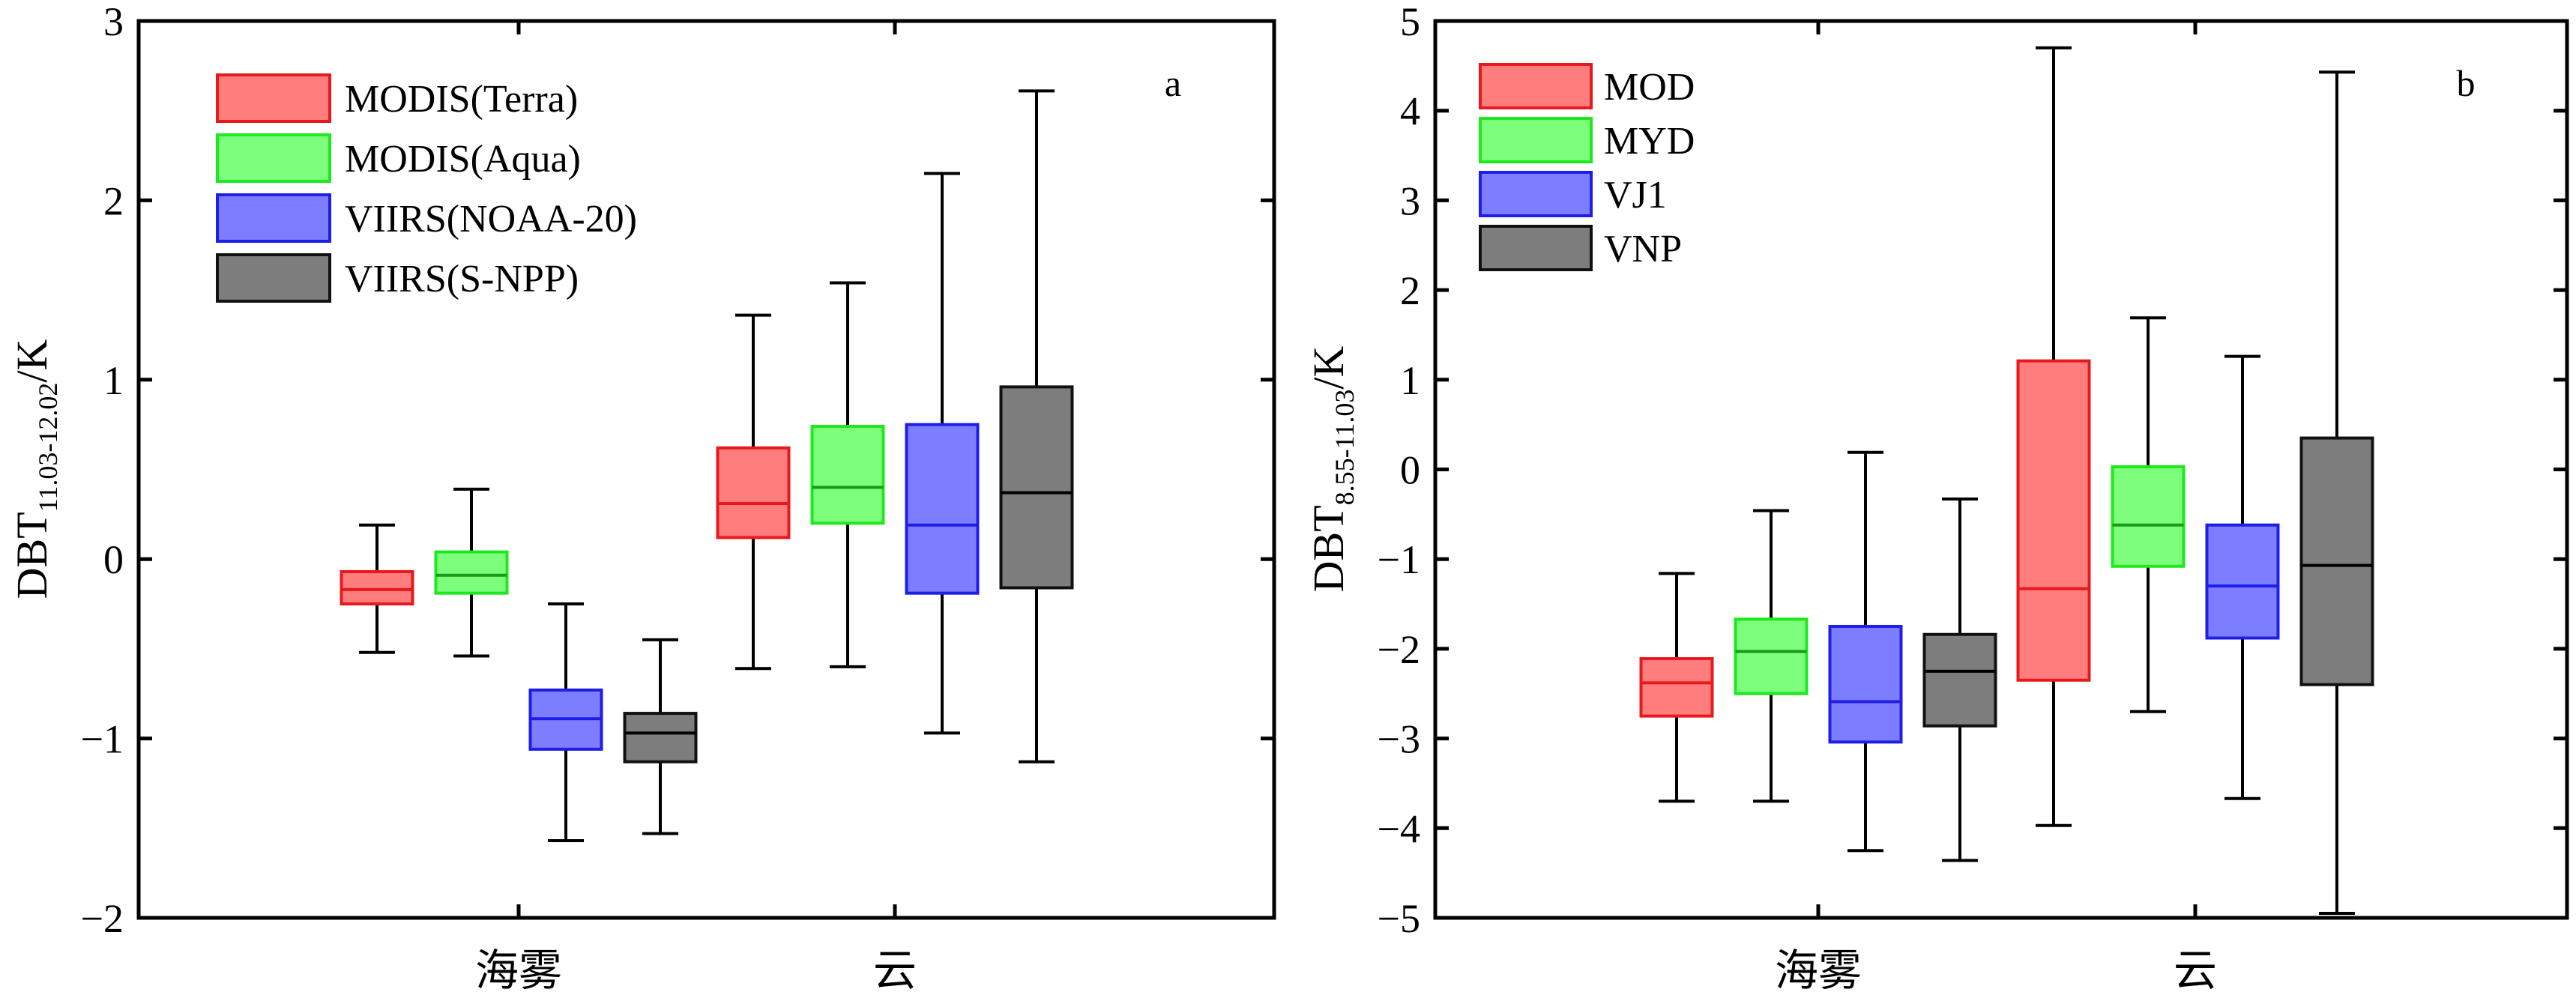 This screenshot has width=2576, height=1007. I want to click on y-tick-label: −5, so click(1399, 918).